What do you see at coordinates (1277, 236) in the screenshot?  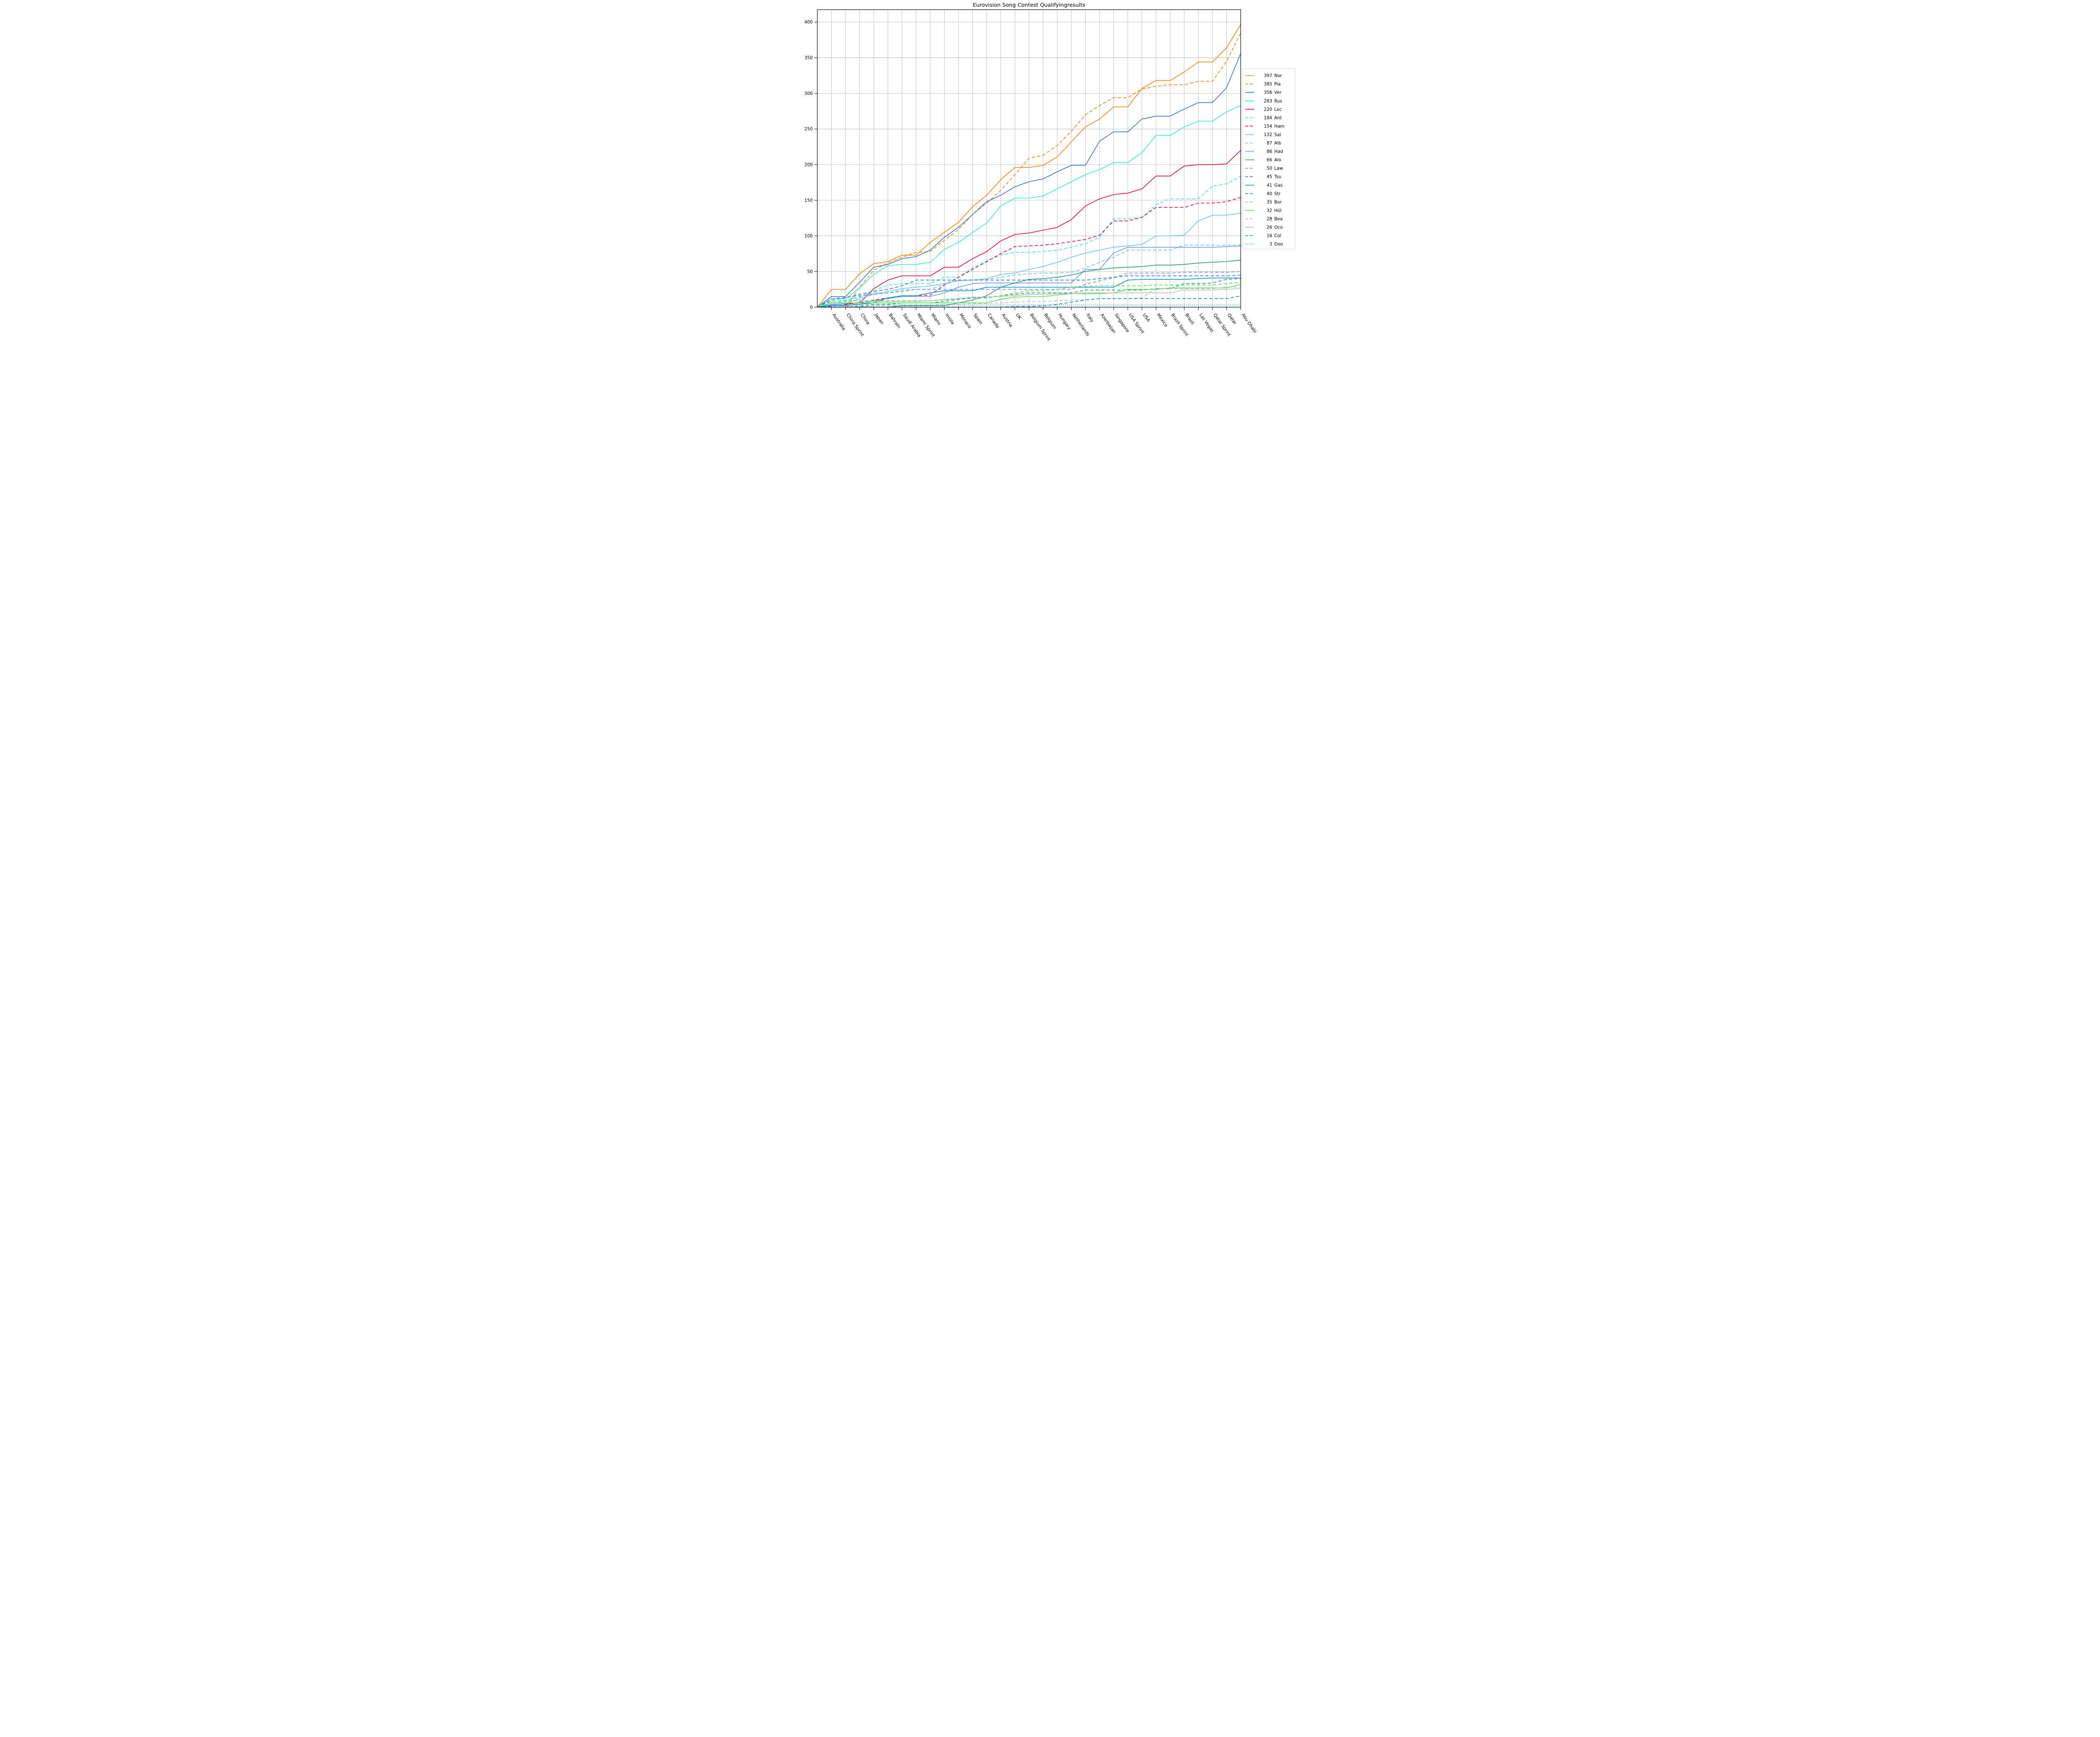 I see `legend-label-Col: Col` at bounding box center [1277, 236].